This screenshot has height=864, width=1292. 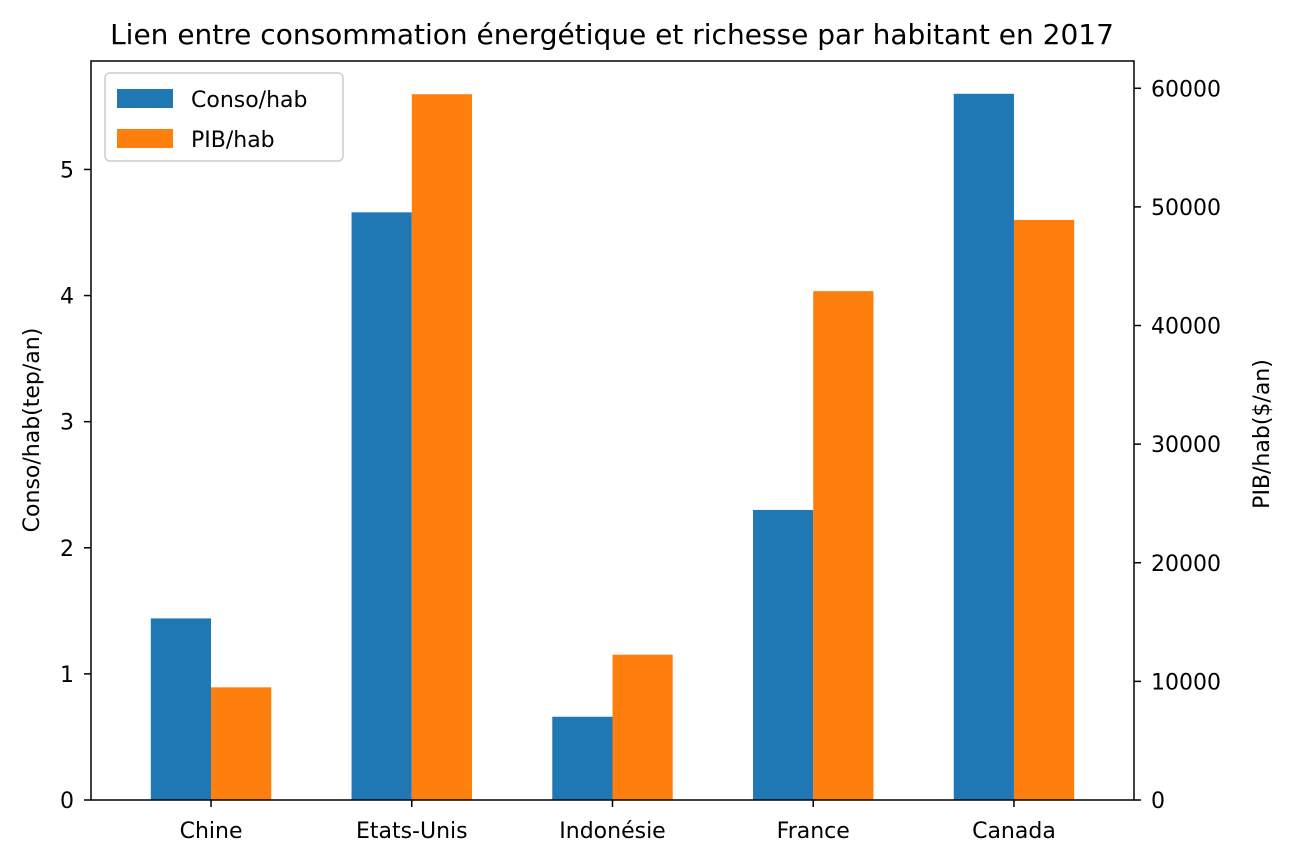 I want to click on bar-conso-hab-etats-unis, so click(x=381, y=506).